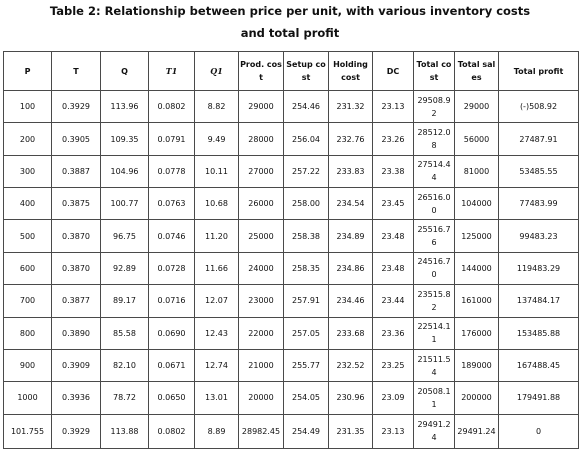 The image size is (580, 454). I want to click on table-cell: 137484.17, so click(538, 301).